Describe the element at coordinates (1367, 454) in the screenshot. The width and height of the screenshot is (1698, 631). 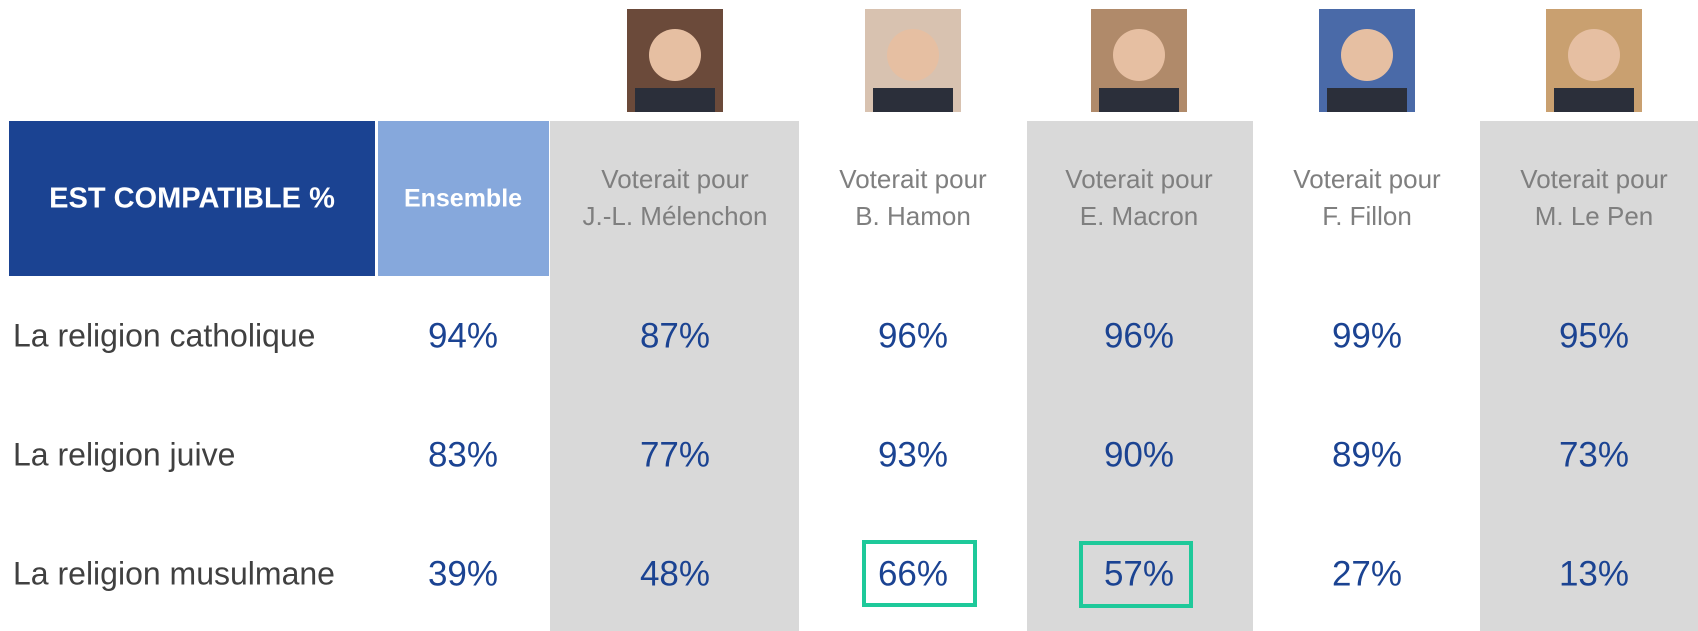
I see `cell-value: 89%` at that location.